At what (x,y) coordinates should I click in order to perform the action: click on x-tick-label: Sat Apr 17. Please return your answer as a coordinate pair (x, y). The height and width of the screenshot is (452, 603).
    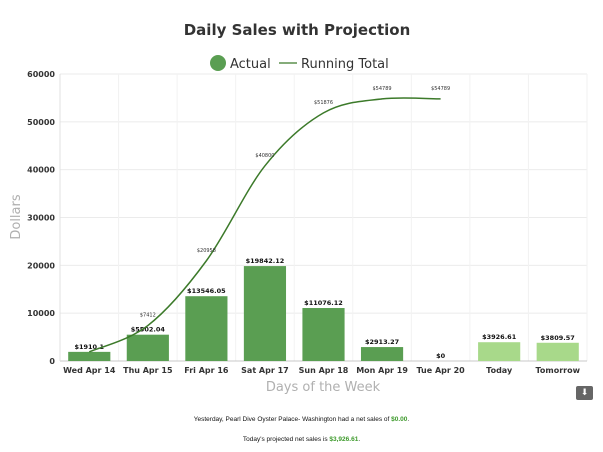
    Looking at the image, I should click on (265, 370).